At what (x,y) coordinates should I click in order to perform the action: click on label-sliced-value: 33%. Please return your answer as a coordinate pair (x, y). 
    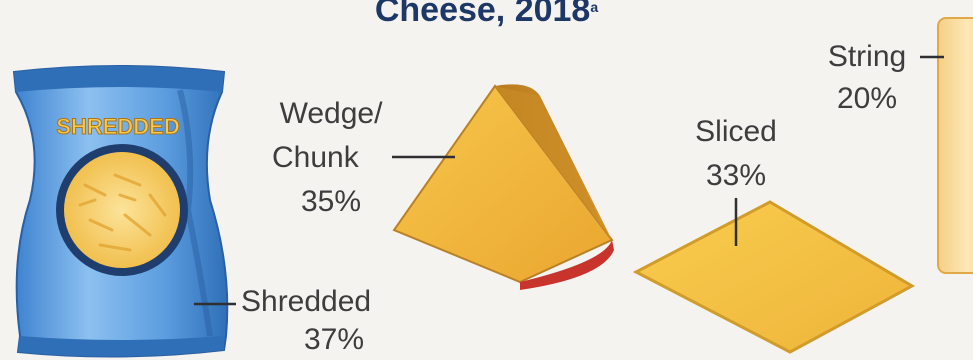
    Looking at the image, I should click on (736, 175).